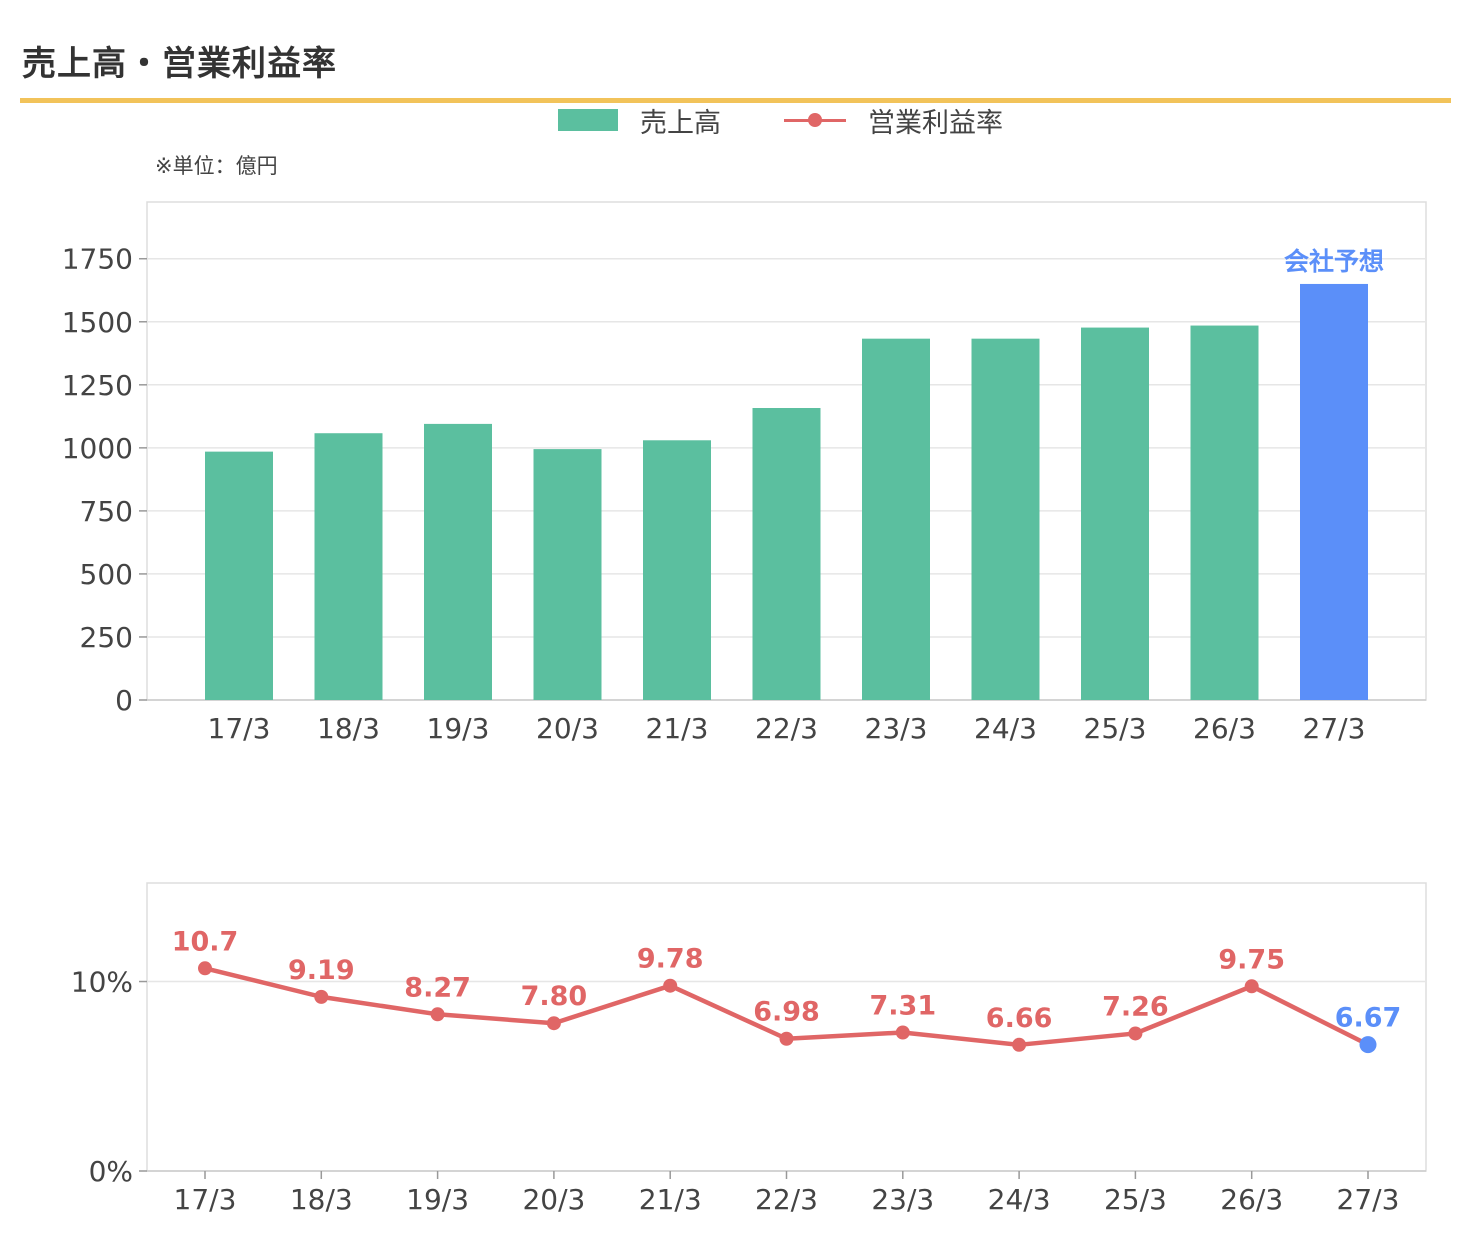 The height and width of the screenshot is (1260, 1470). Describe the element at coordinates (1224, 728) in the screenshot. I see `sales-x-tick-label: 26/3` at that location.